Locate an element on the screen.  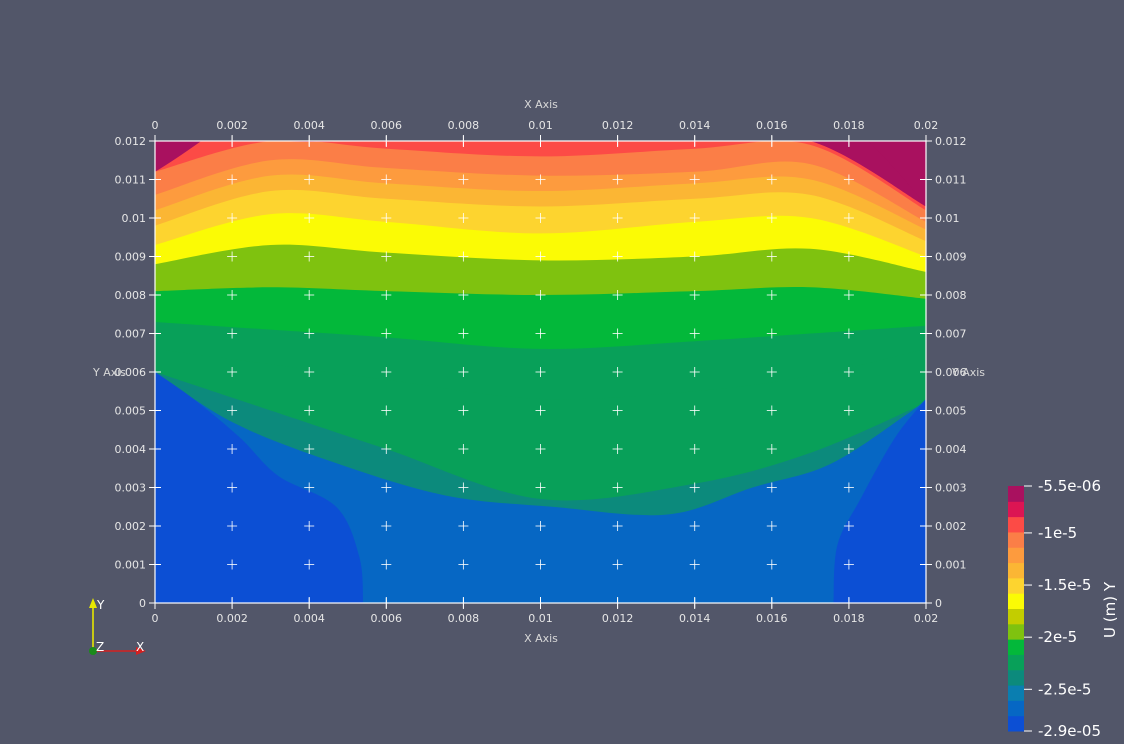
y-tick-label-right: 0.009 is located at coordinates (951, 257).